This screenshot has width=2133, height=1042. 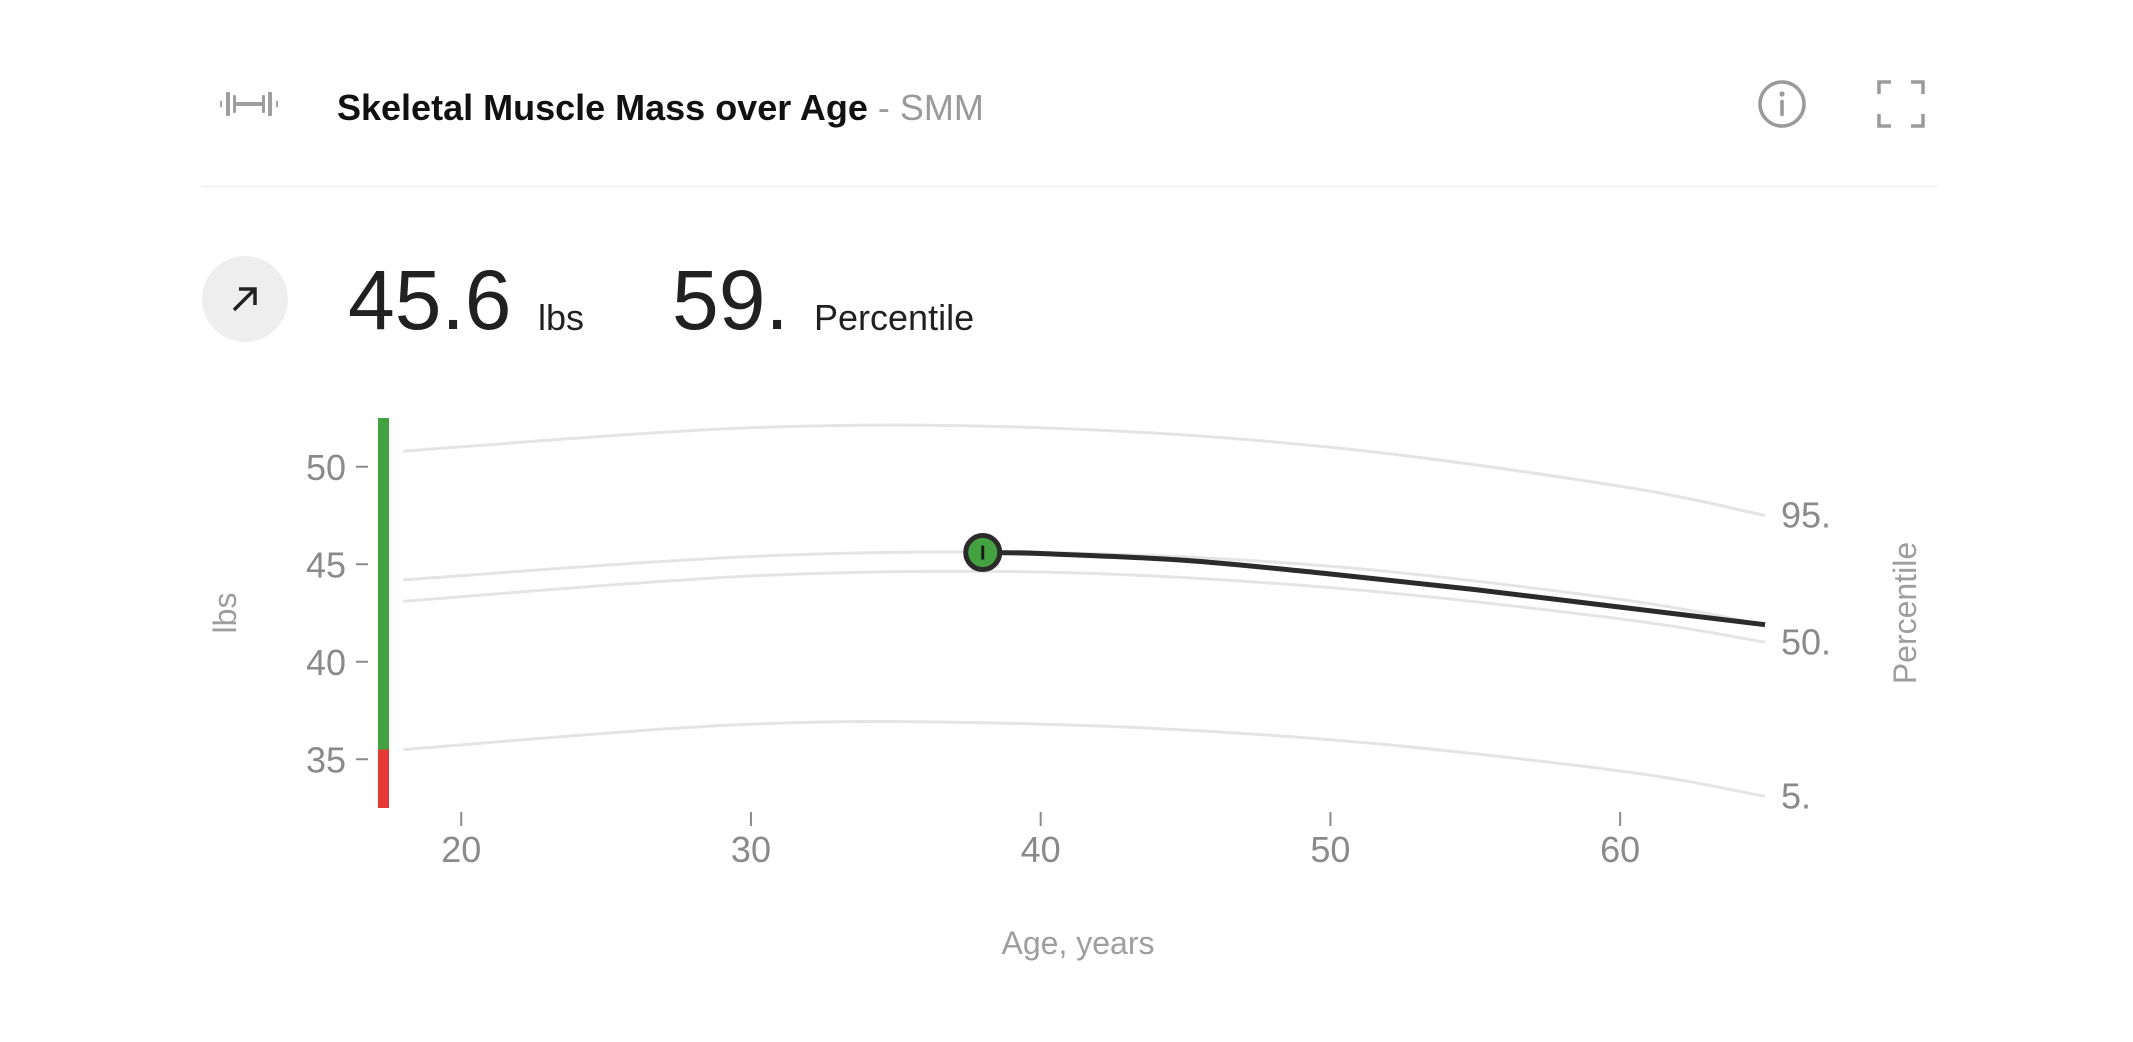 What do you see at coordinates (1901, 104) in the screenshot?
I see `fullscreen-icon` at bounding box center [1901, 104].